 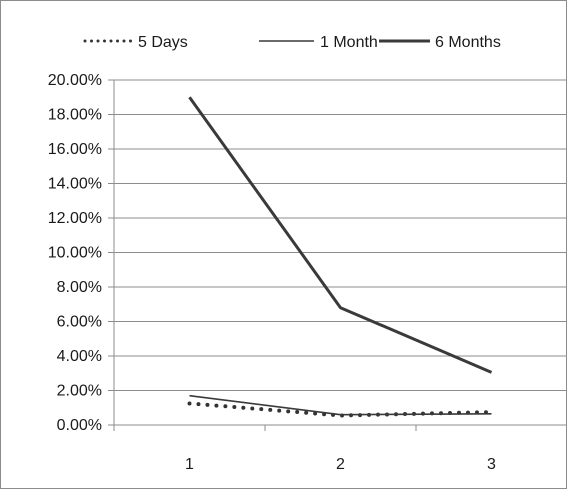 What do you see at coordinates (340, 409) in the screenshot?
I see `series-line-5-days` at bounding box center [340, 409].